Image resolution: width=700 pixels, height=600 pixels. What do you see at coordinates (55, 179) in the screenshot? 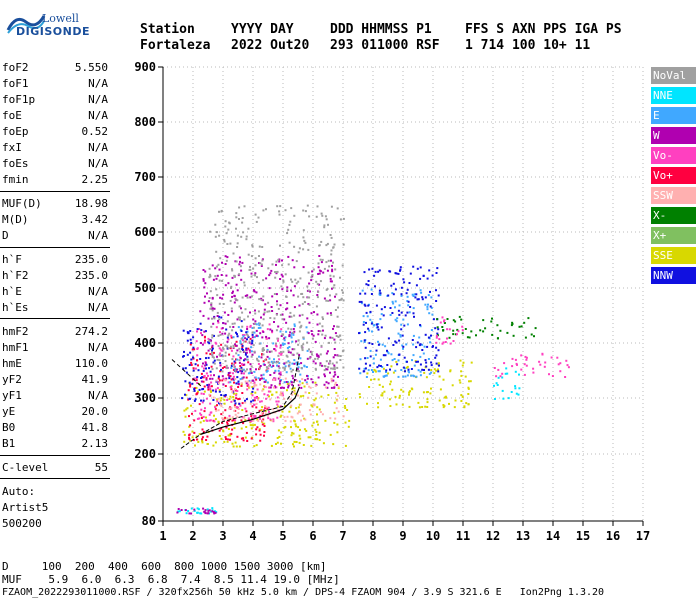
I see `param-row: fmin 2.25` at bounding box center [55, 179].